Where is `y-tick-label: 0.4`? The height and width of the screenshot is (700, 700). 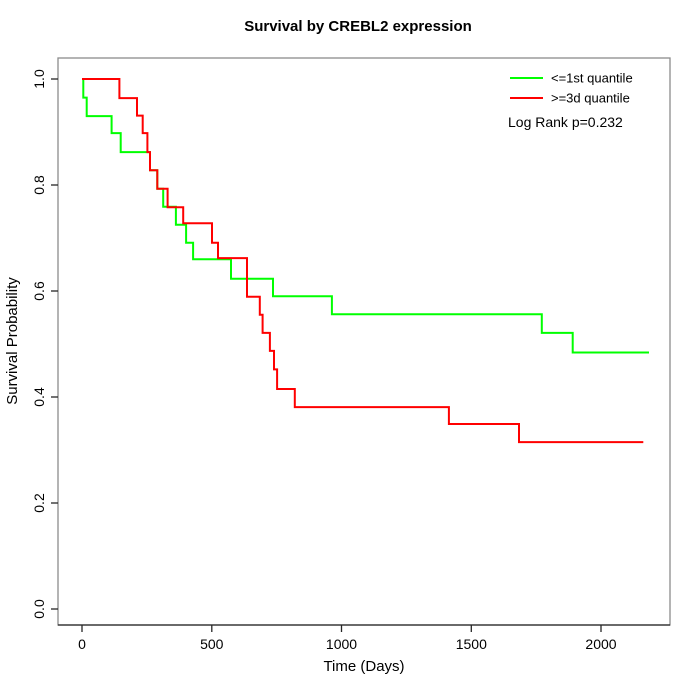
y-tick-label: 0.4 is located at coordinates (39, 397).